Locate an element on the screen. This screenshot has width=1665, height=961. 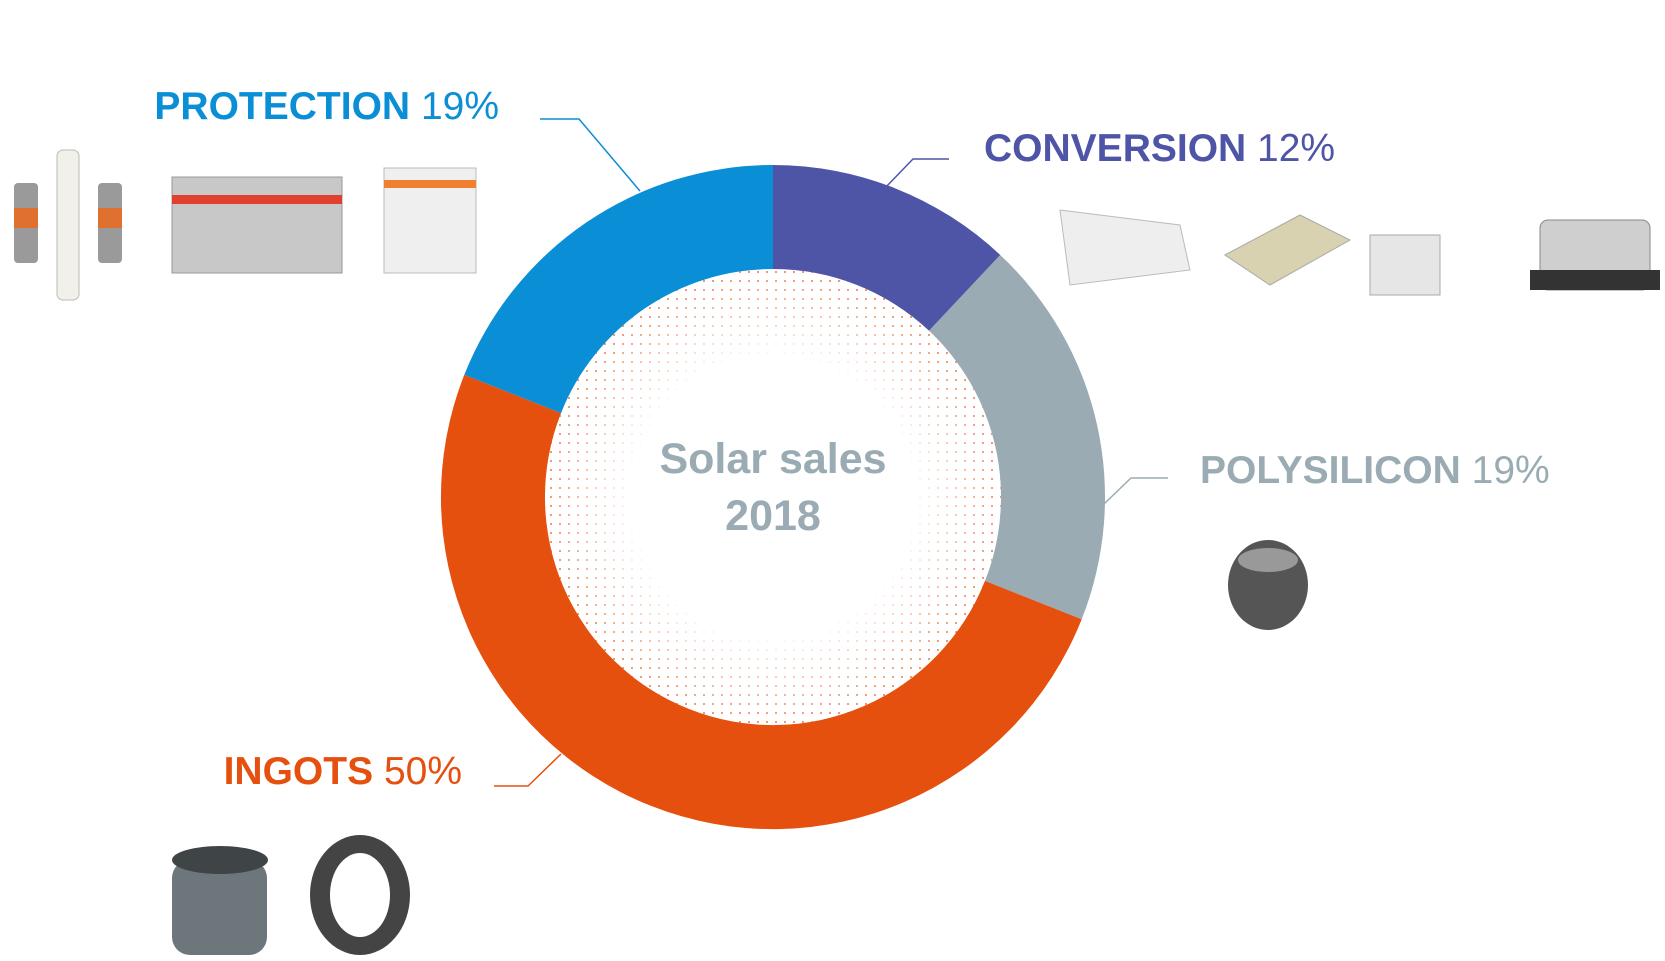
ingots-products is located at coordinates (291, 895).